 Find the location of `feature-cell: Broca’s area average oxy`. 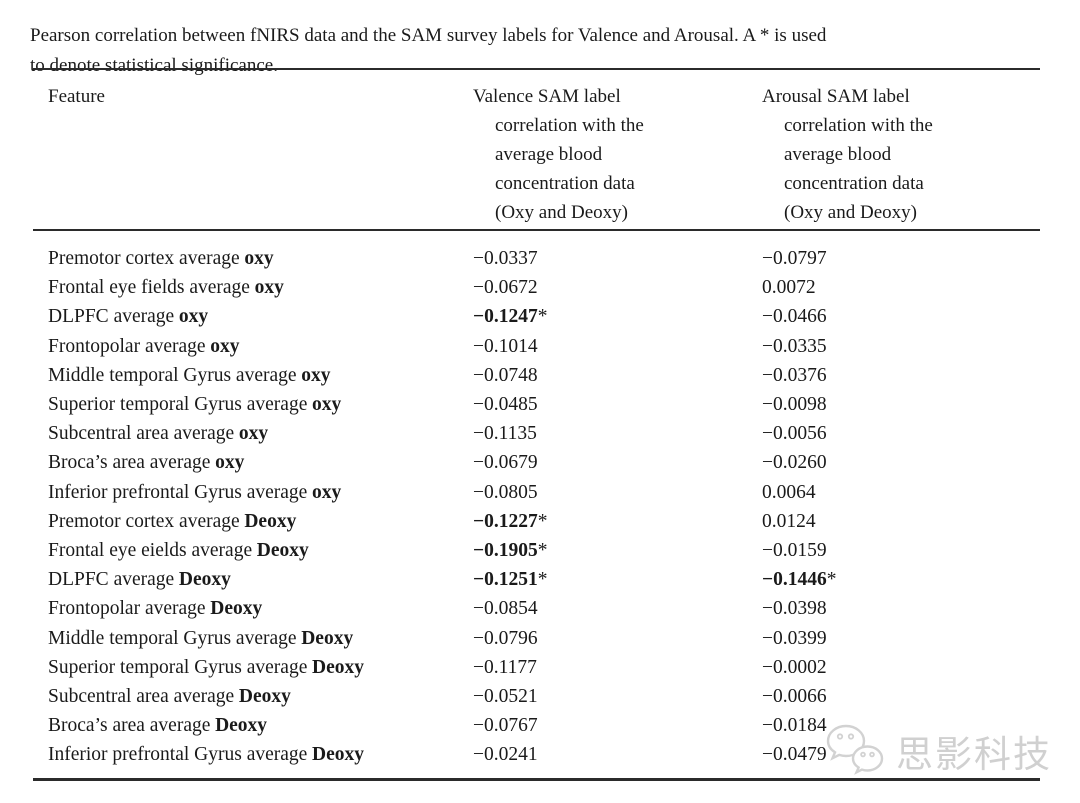

feature-cell: Broca’s area average oxy is located at coordinates (253, 462).